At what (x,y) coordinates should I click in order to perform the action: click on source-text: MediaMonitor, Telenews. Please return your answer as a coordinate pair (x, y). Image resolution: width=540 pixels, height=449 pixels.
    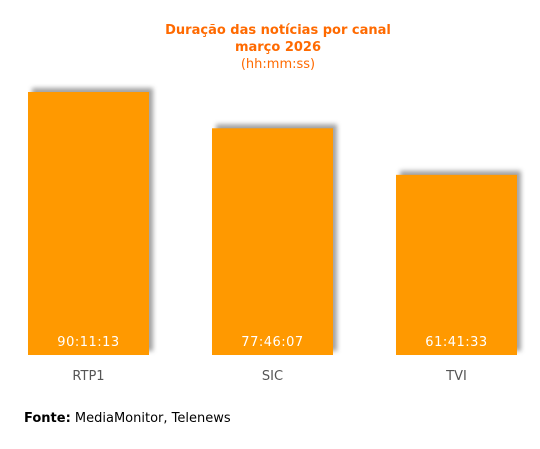
    Looking at the image, I should click on (152, 418).